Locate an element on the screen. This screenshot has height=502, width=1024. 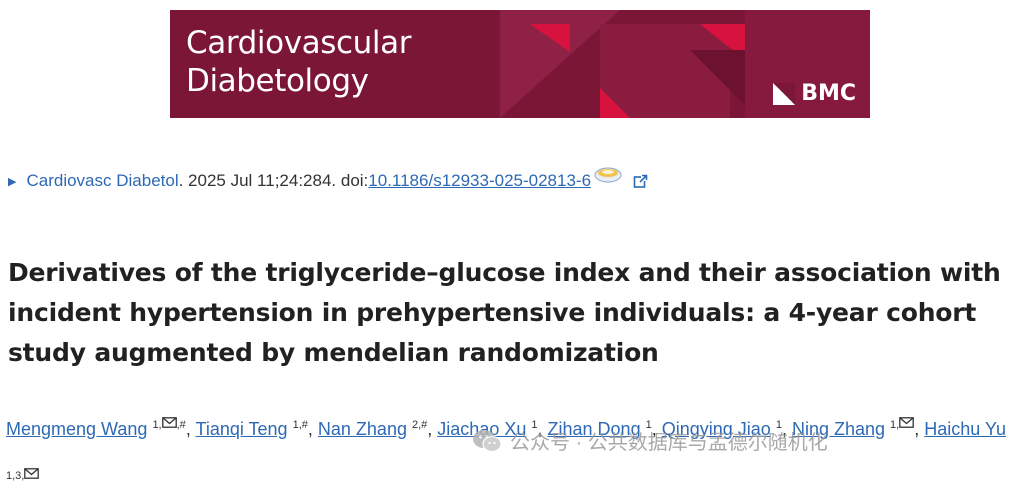
doi-badge-icon is located at coordinates (608, 174).